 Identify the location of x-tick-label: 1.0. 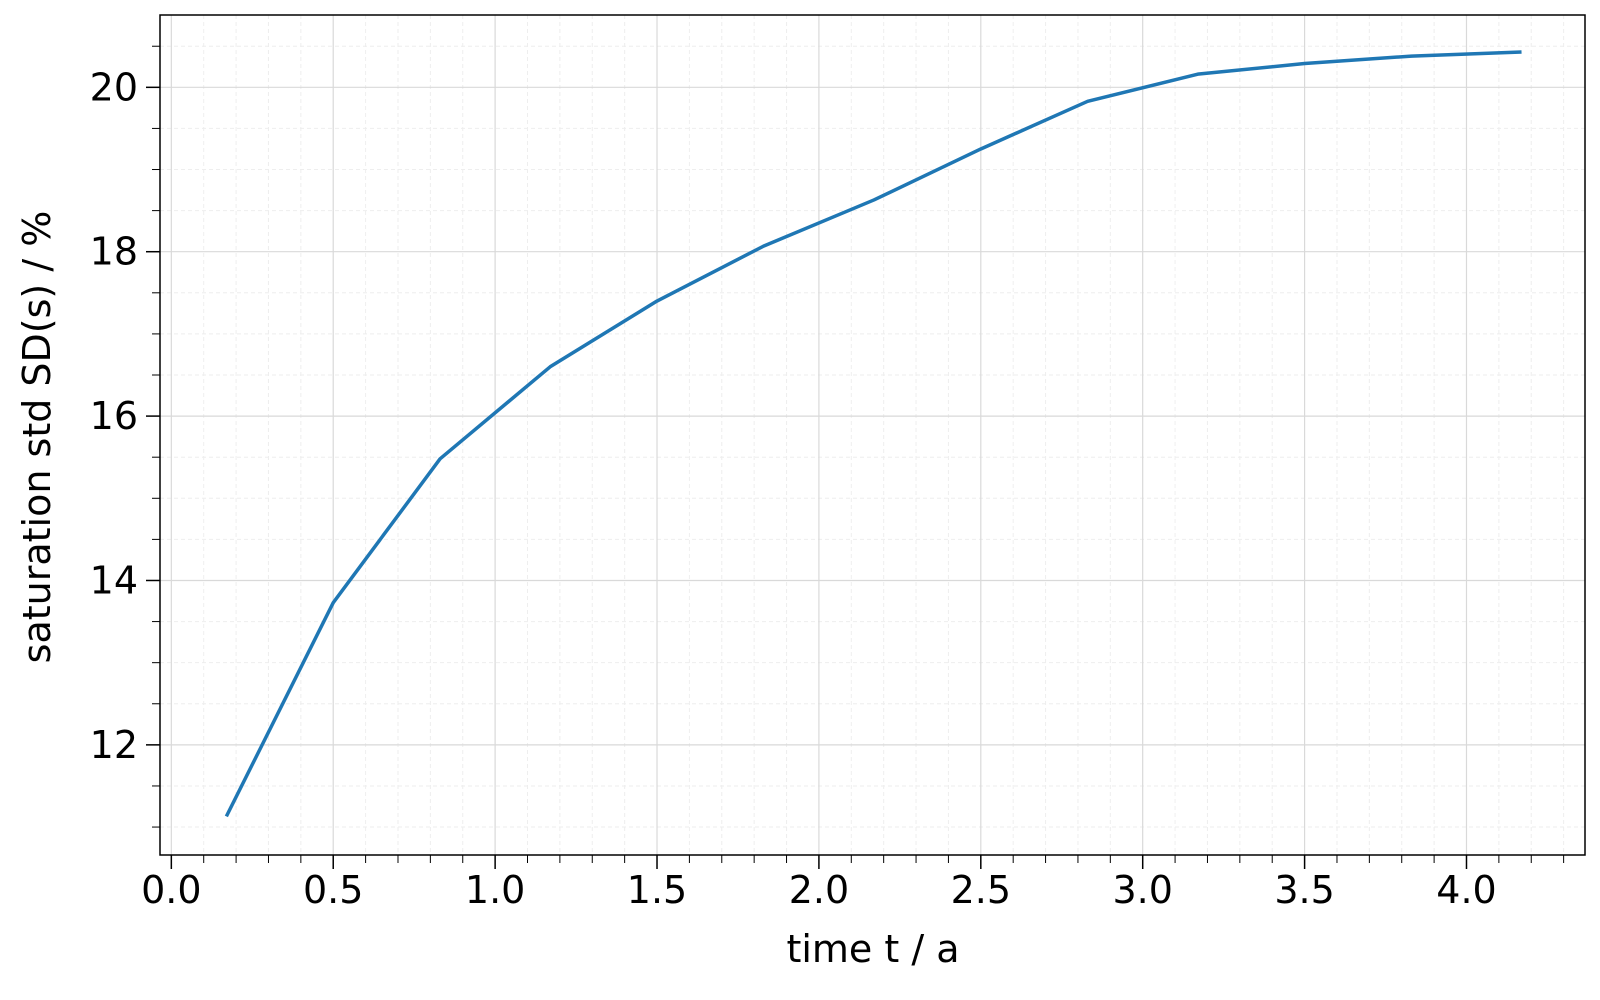
(495, 890).